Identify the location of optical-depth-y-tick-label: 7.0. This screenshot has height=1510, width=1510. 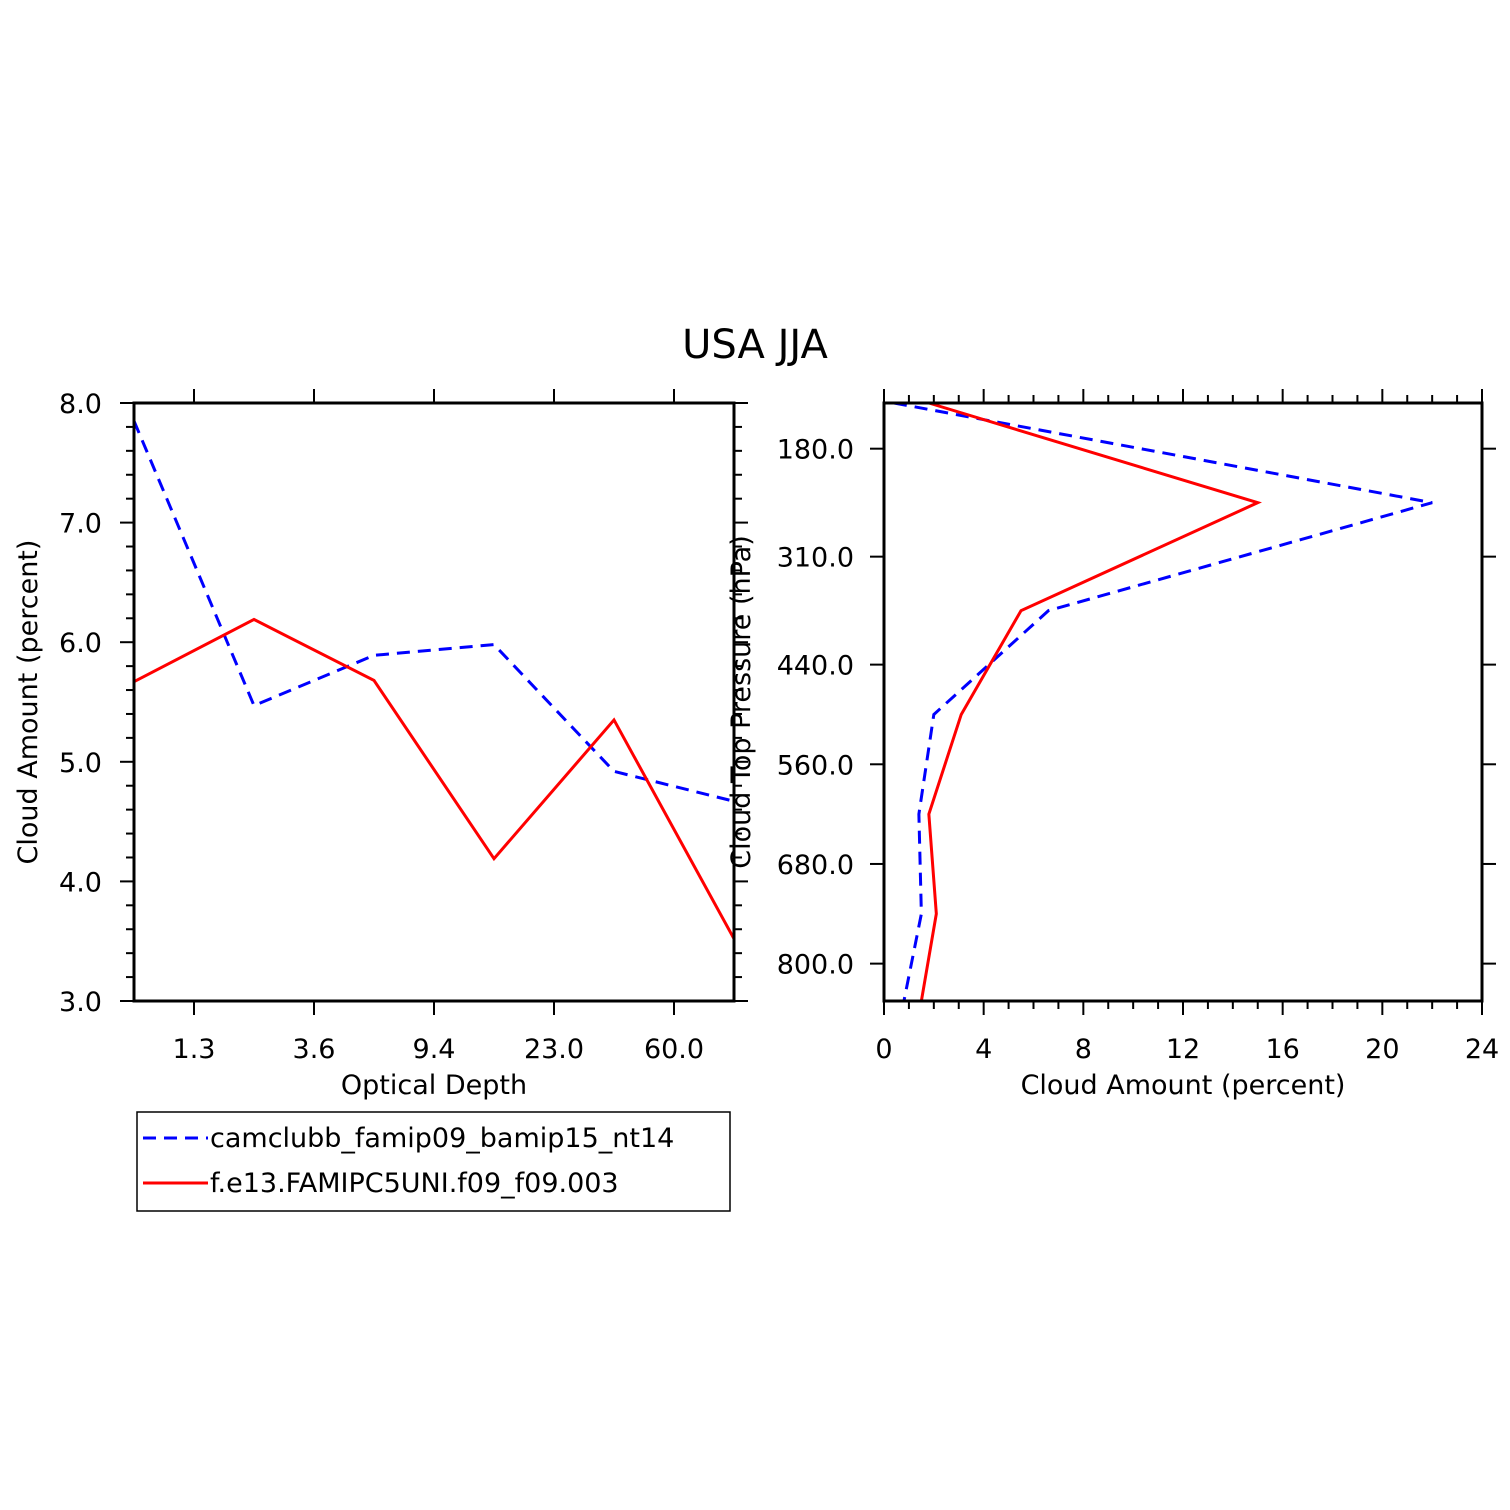
(80, 524).